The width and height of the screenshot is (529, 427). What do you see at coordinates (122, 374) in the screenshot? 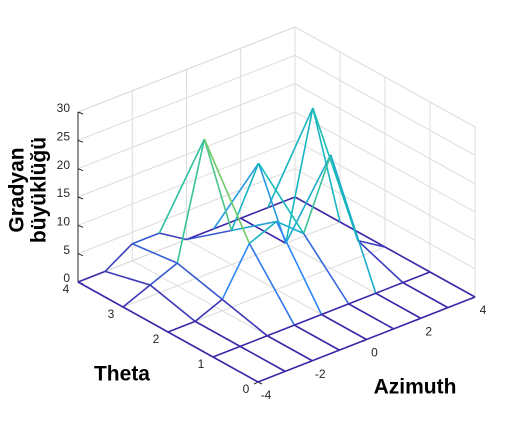
I see `y-axis-label: Theta` at bounding box center [122, 374].